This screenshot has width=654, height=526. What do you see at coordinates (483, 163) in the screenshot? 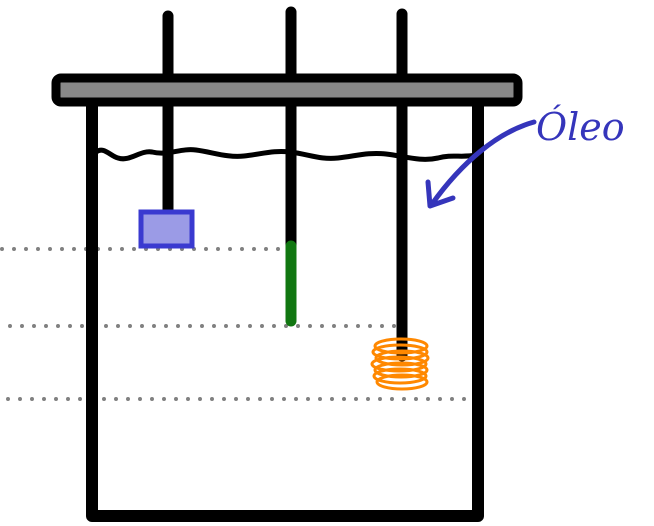
I see `arrow-icon` at bounding box center [483, 163].